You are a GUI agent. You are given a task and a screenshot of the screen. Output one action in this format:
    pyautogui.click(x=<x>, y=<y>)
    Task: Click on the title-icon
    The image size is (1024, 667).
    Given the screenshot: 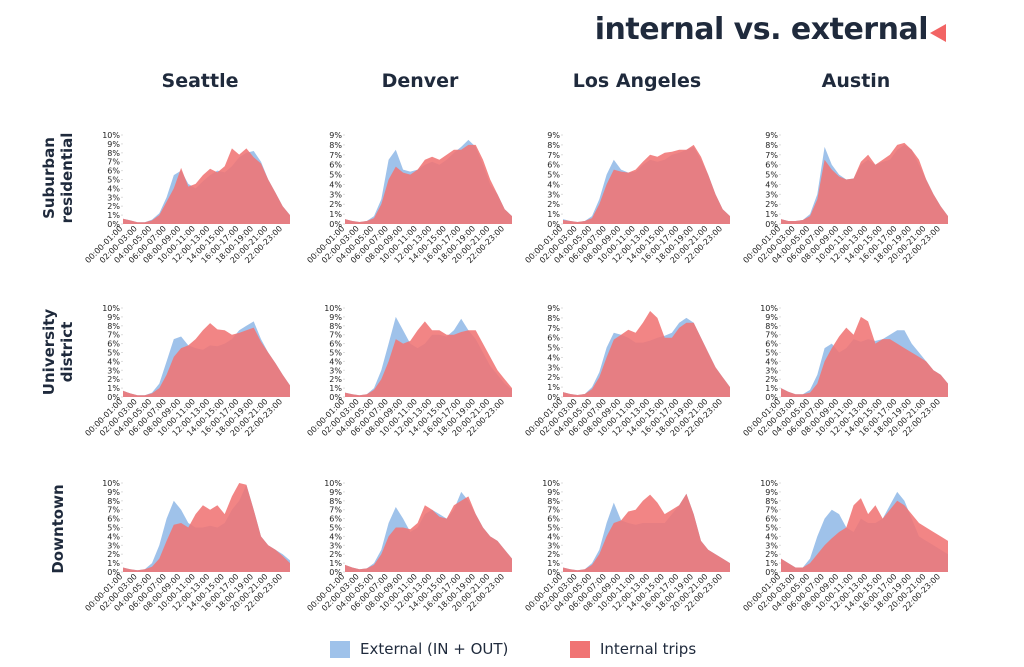 What is the action you would take?
    pyautogui.click(x=938, y=33)
    